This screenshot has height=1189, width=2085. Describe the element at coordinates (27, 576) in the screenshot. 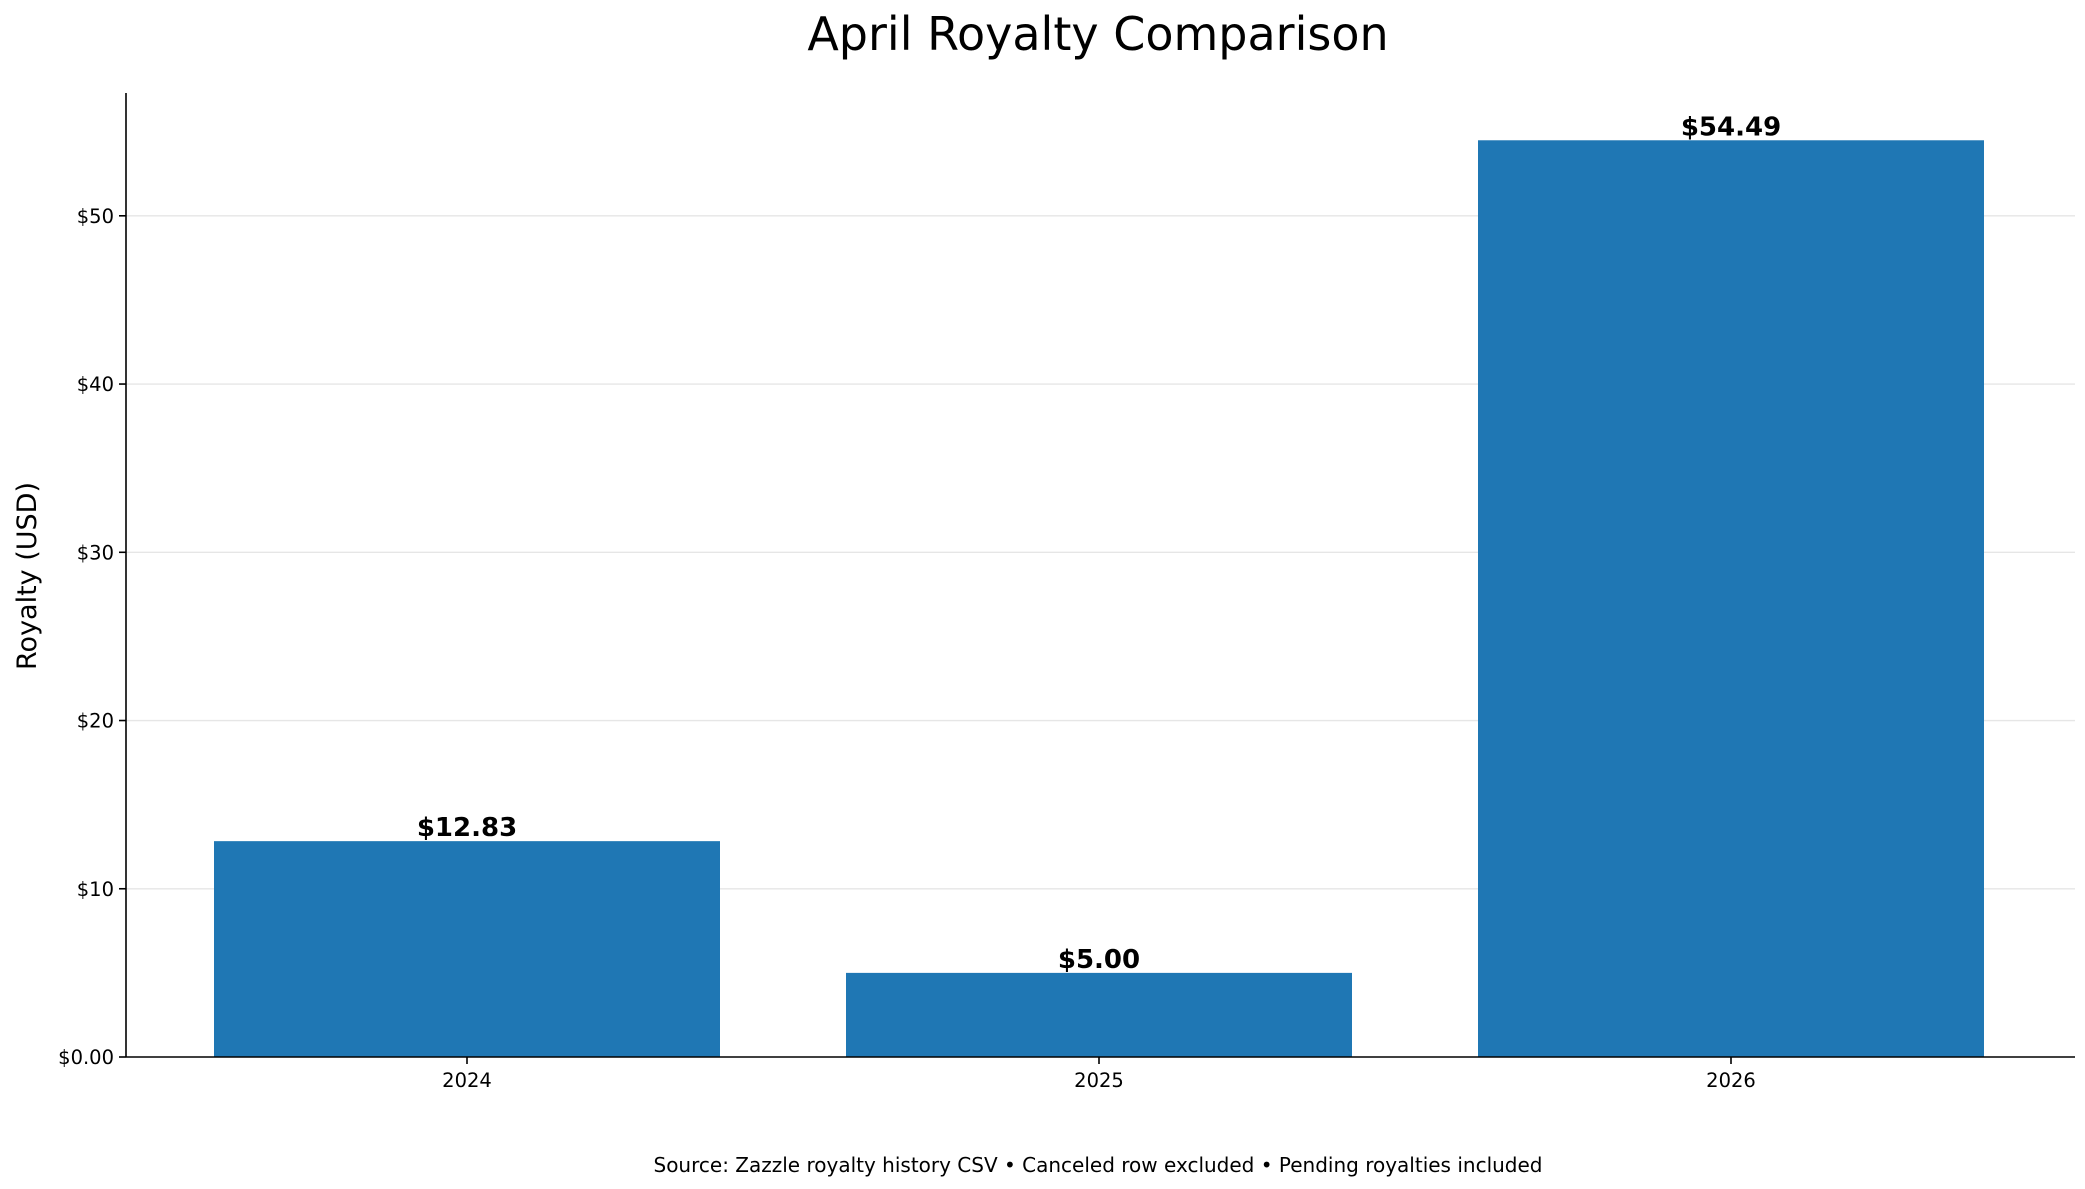

I see `y-axis-label: Royalty (USD)` at that location.